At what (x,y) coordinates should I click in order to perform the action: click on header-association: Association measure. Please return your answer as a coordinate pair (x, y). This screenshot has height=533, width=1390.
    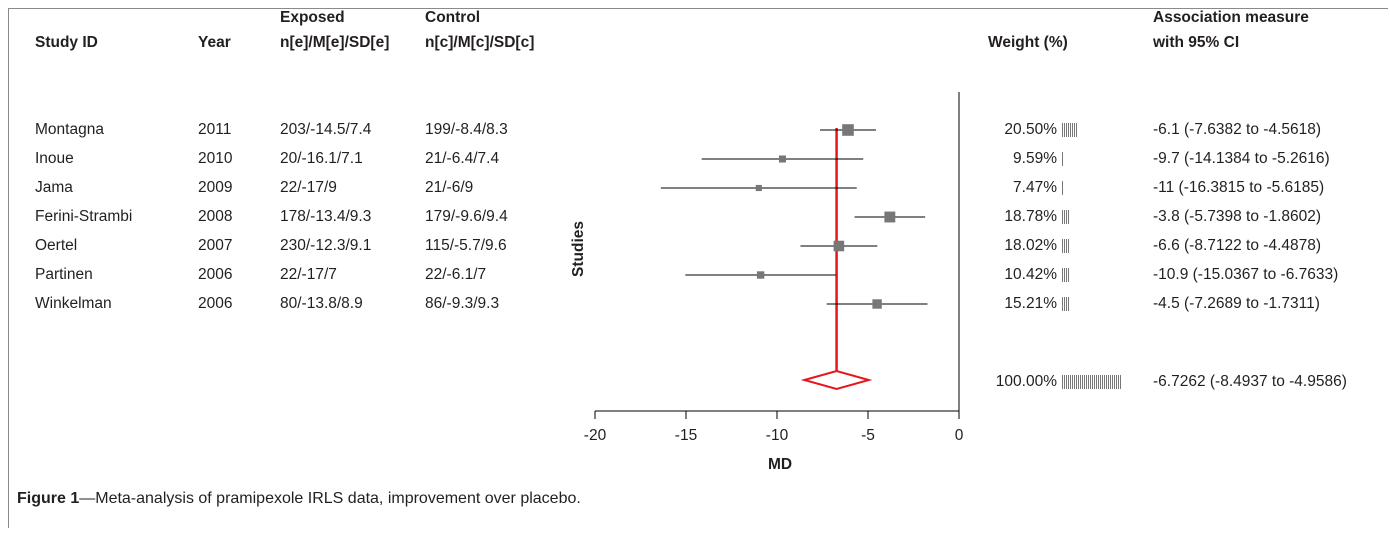
    Looking at the image, I should click on (1231, 17).